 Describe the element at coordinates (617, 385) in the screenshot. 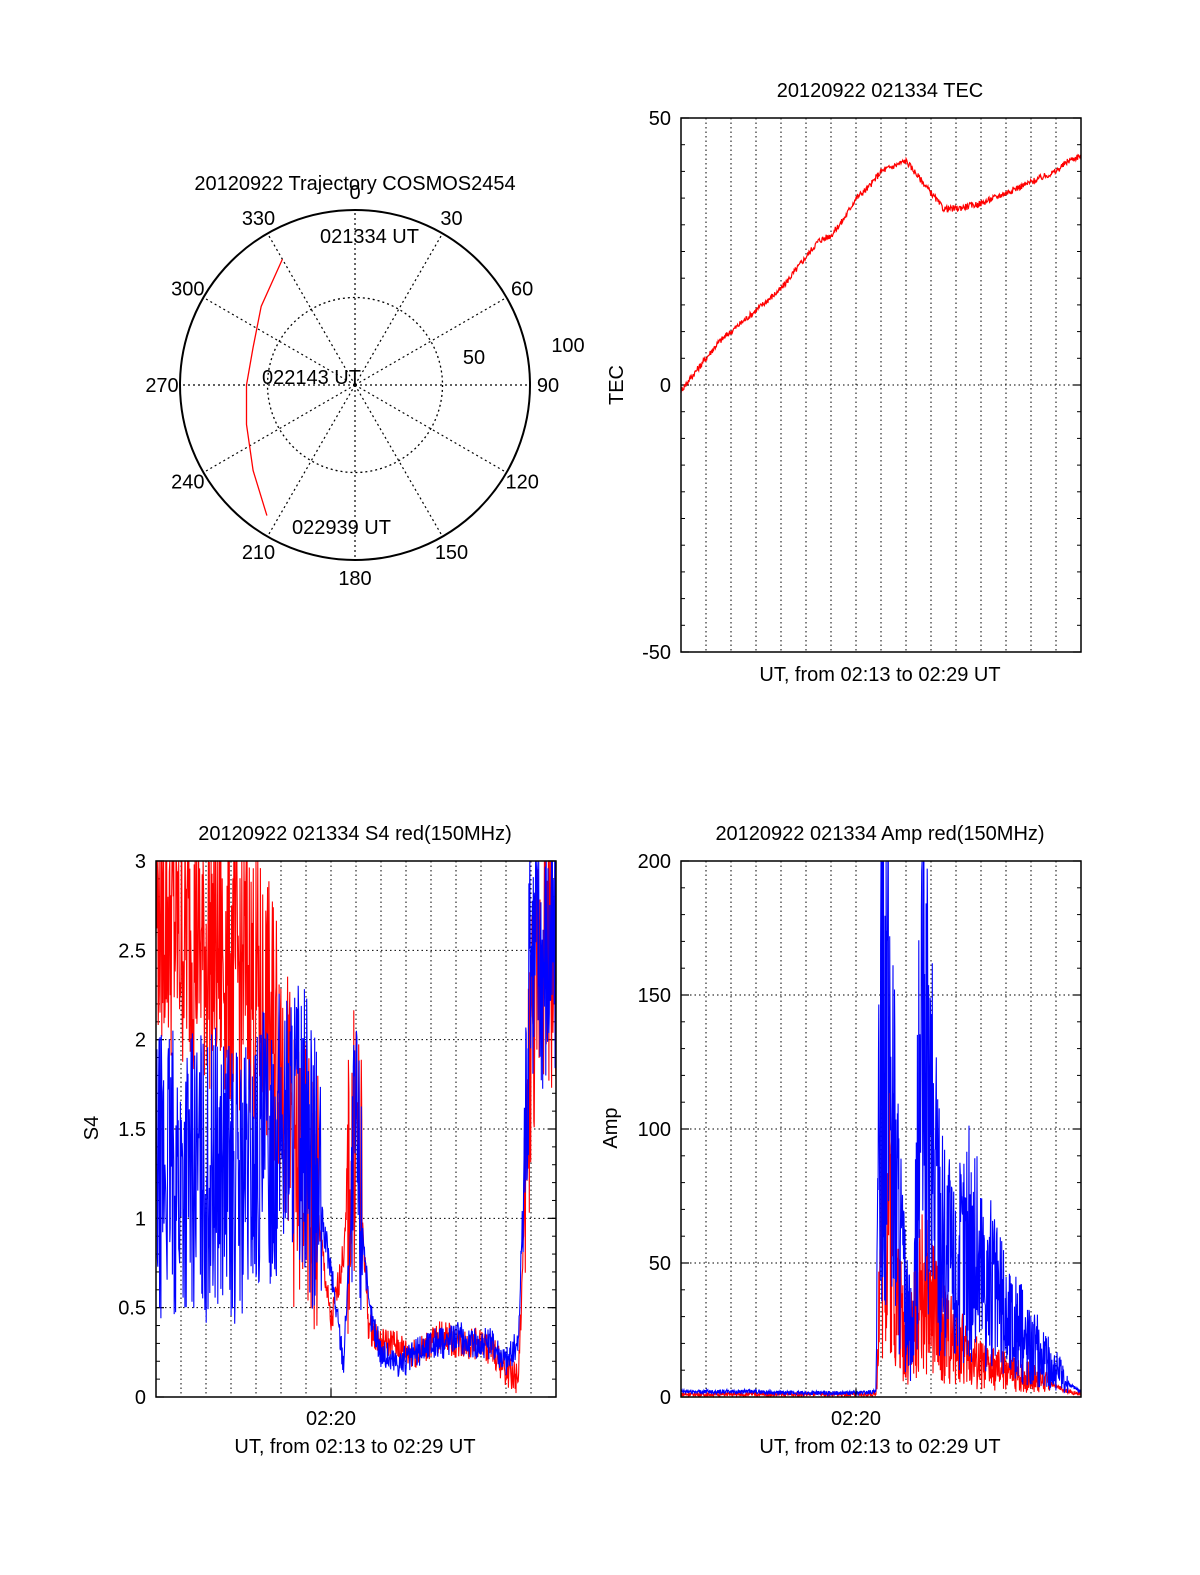

I see `tec-ylabel: TEC` at that location.